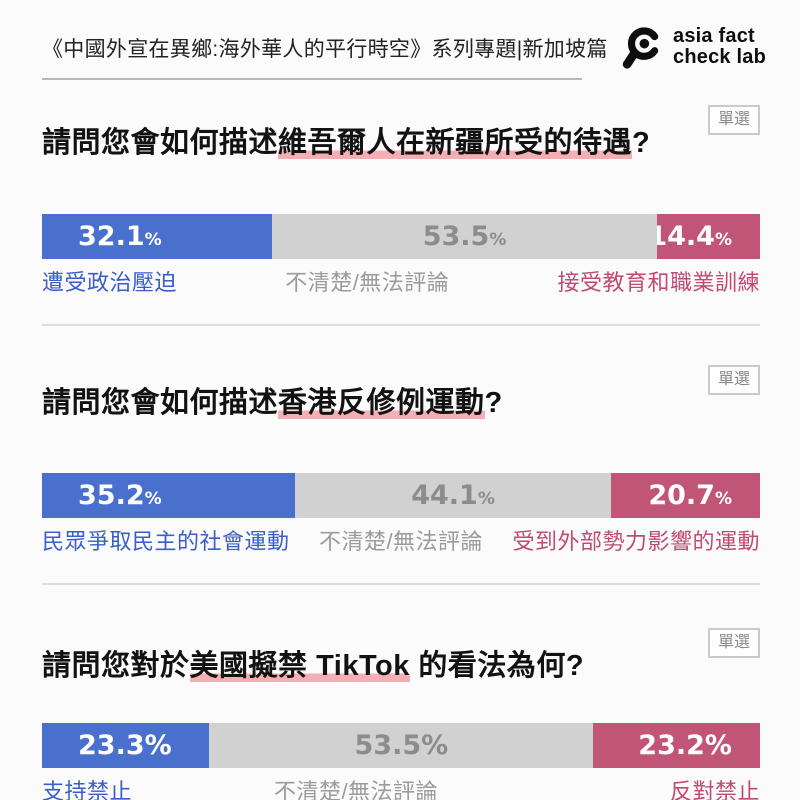 Image resolution: width=800 pixels, height=800 pixels. I want to click on question-suffix: 的看法為何?, so click(497, 666).